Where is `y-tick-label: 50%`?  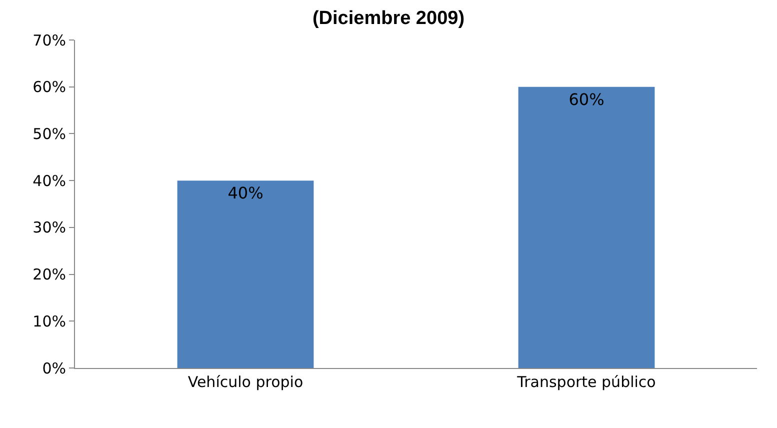 y-tick-label: 50% is located at coordinates (49, 133).